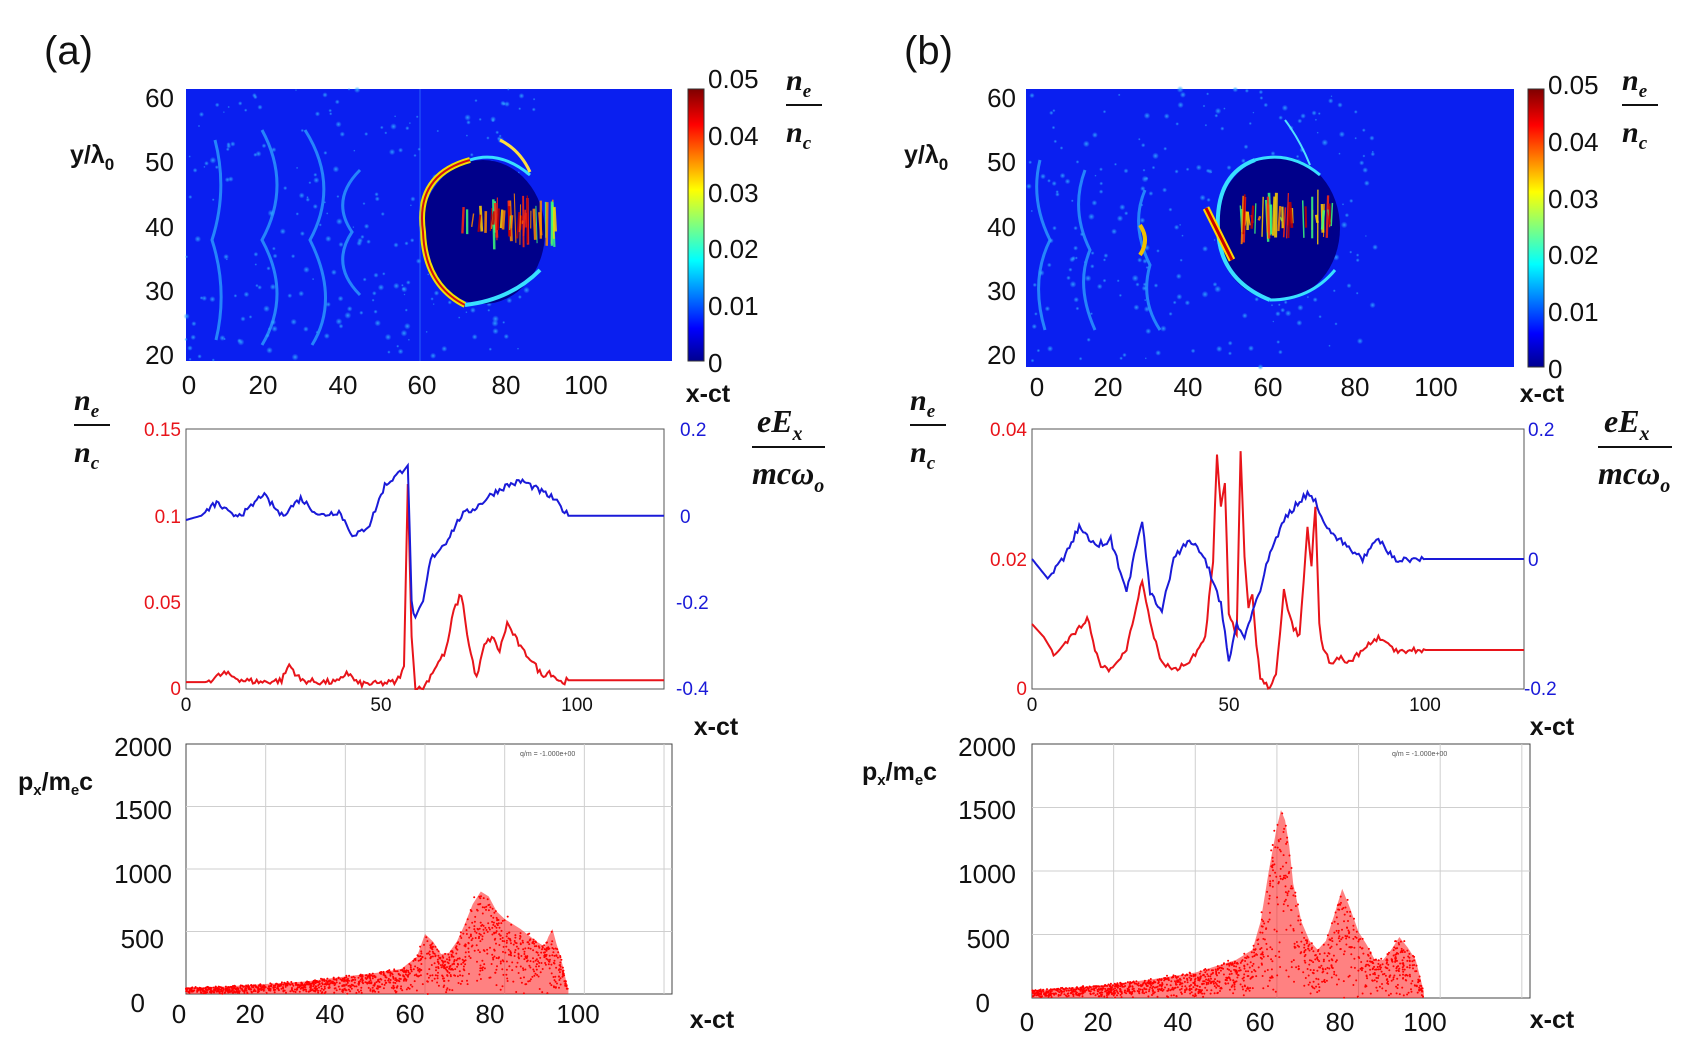 This screenshot has height=1057, width=1697. What do you see at coordinates (926, 157) in the screenshot?
I see `y-axis-label: y/λ0` at bounding box center [926, 157].